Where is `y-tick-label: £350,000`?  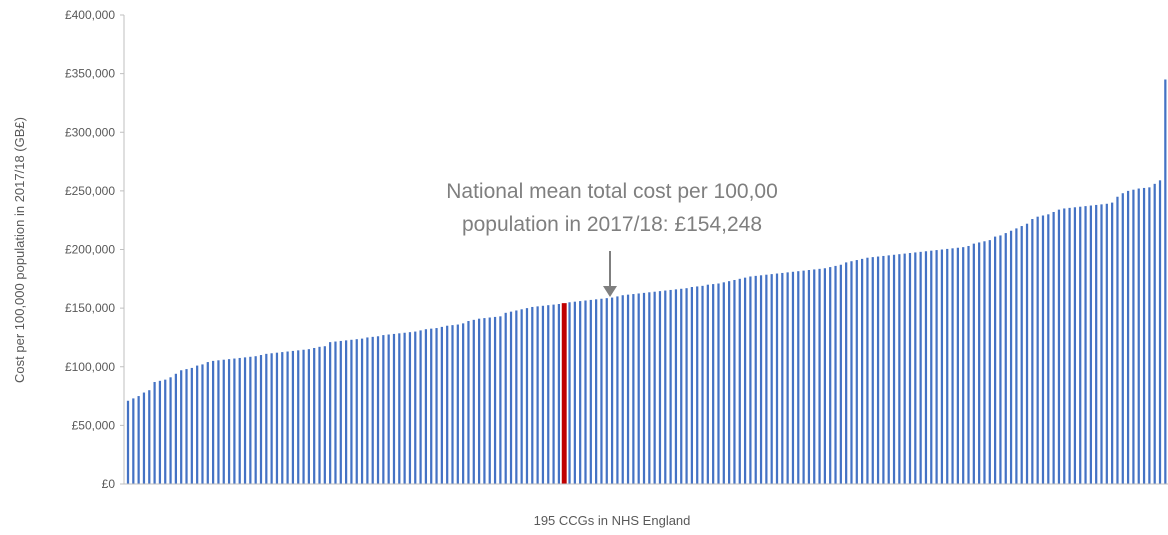 y-tick-label: £350,000 is located at coordinates (90, 74).